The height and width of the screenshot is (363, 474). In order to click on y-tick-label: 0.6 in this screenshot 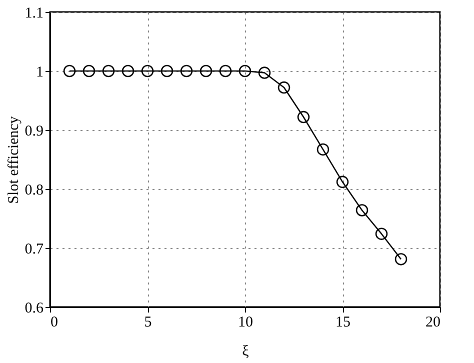, I will do `click(34, 308)`.